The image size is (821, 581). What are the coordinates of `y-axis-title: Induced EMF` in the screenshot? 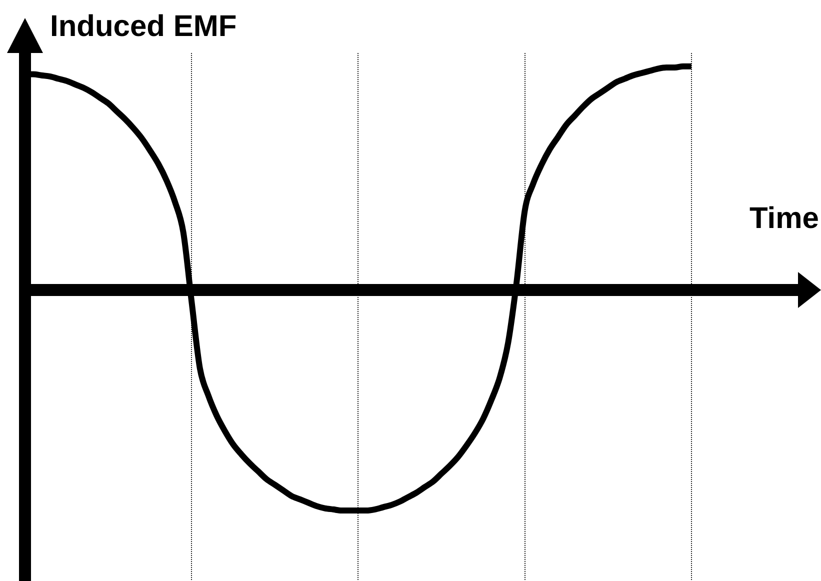 It's located at (143, 26).